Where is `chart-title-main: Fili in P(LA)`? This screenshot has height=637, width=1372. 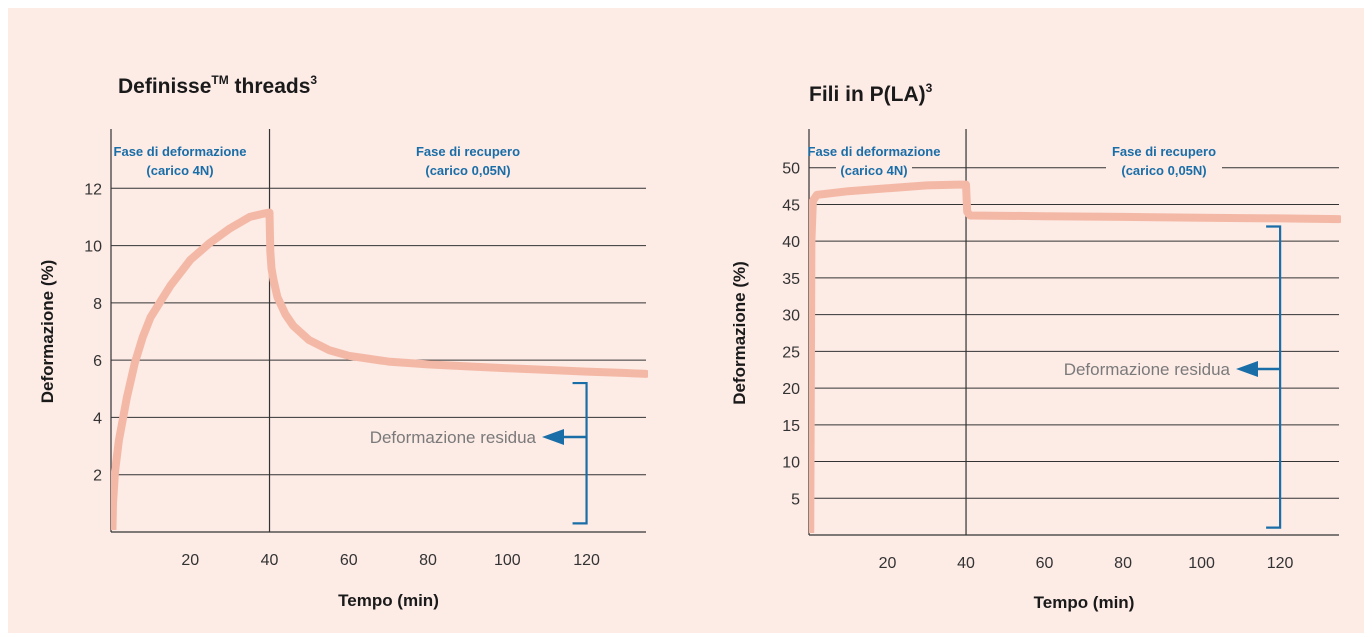 chart-title-main: Fili in P(LA) is located at coordinates (867, 94).